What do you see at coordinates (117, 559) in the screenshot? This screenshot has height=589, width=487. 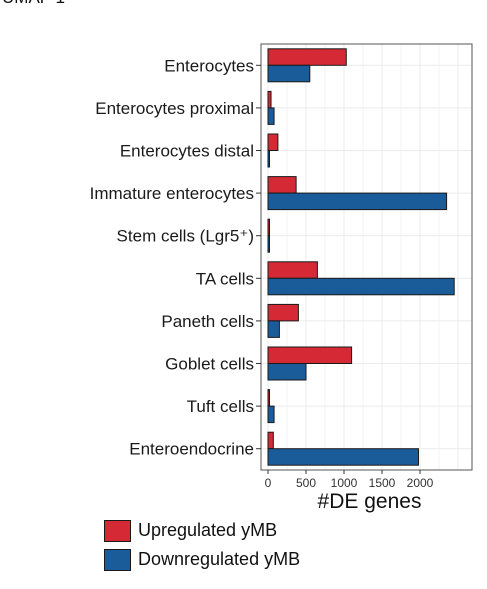 I see `legend-swatch-downregulated` at bounding box center [117, 559].